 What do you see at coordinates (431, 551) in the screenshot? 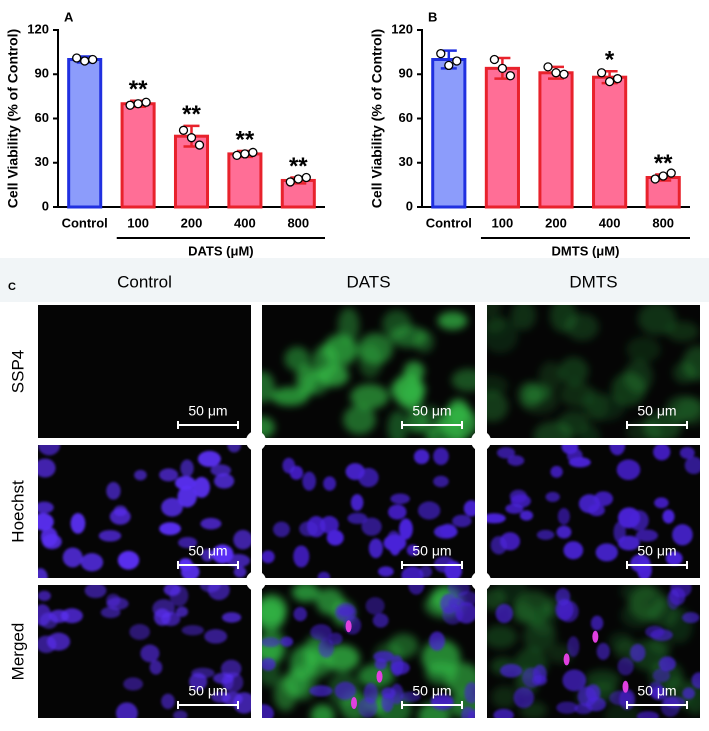
I see `scale-bar-label: 50 μm` at bounding box center [431, 551].